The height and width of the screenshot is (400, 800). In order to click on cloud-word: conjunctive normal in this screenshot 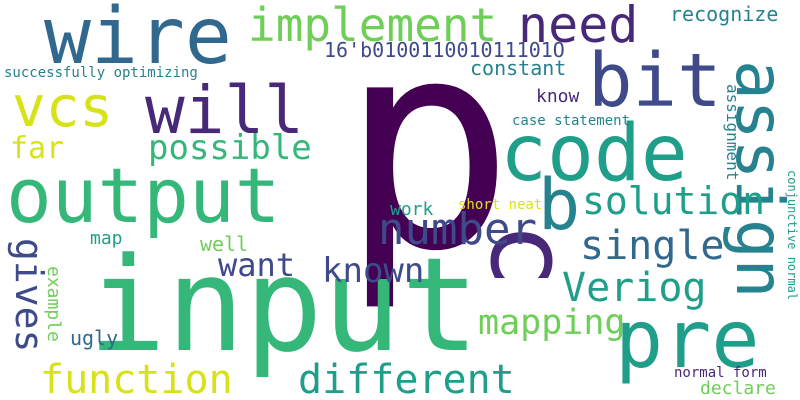, I will do `click(792, 235)`.